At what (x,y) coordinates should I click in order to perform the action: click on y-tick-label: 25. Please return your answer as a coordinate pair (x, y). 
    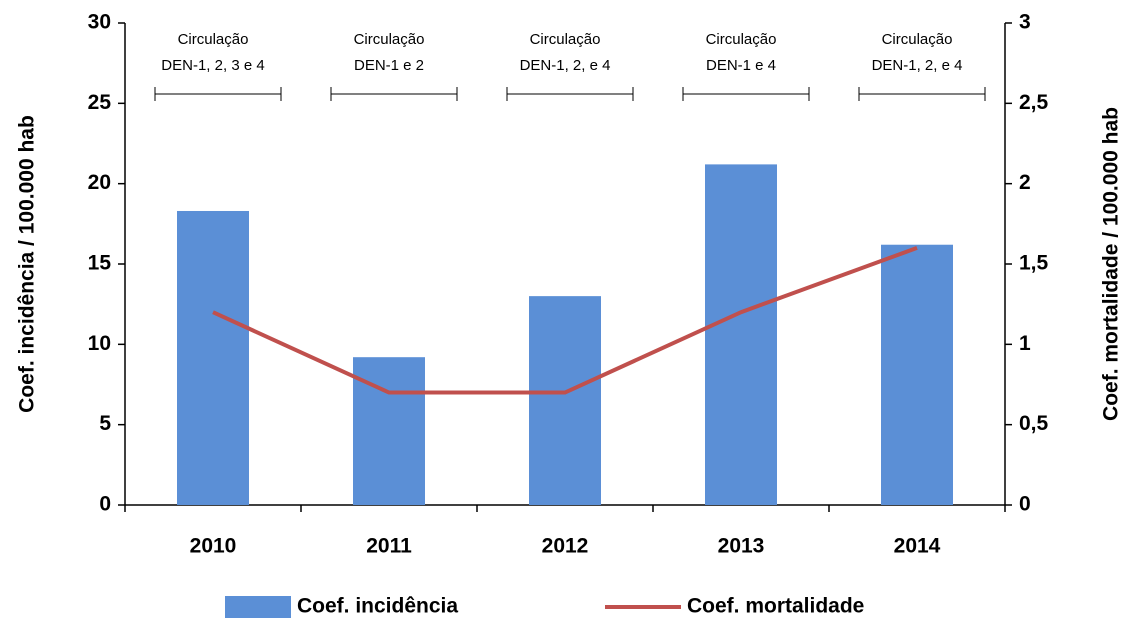
    Looking at the image, I should click on (100, 102).